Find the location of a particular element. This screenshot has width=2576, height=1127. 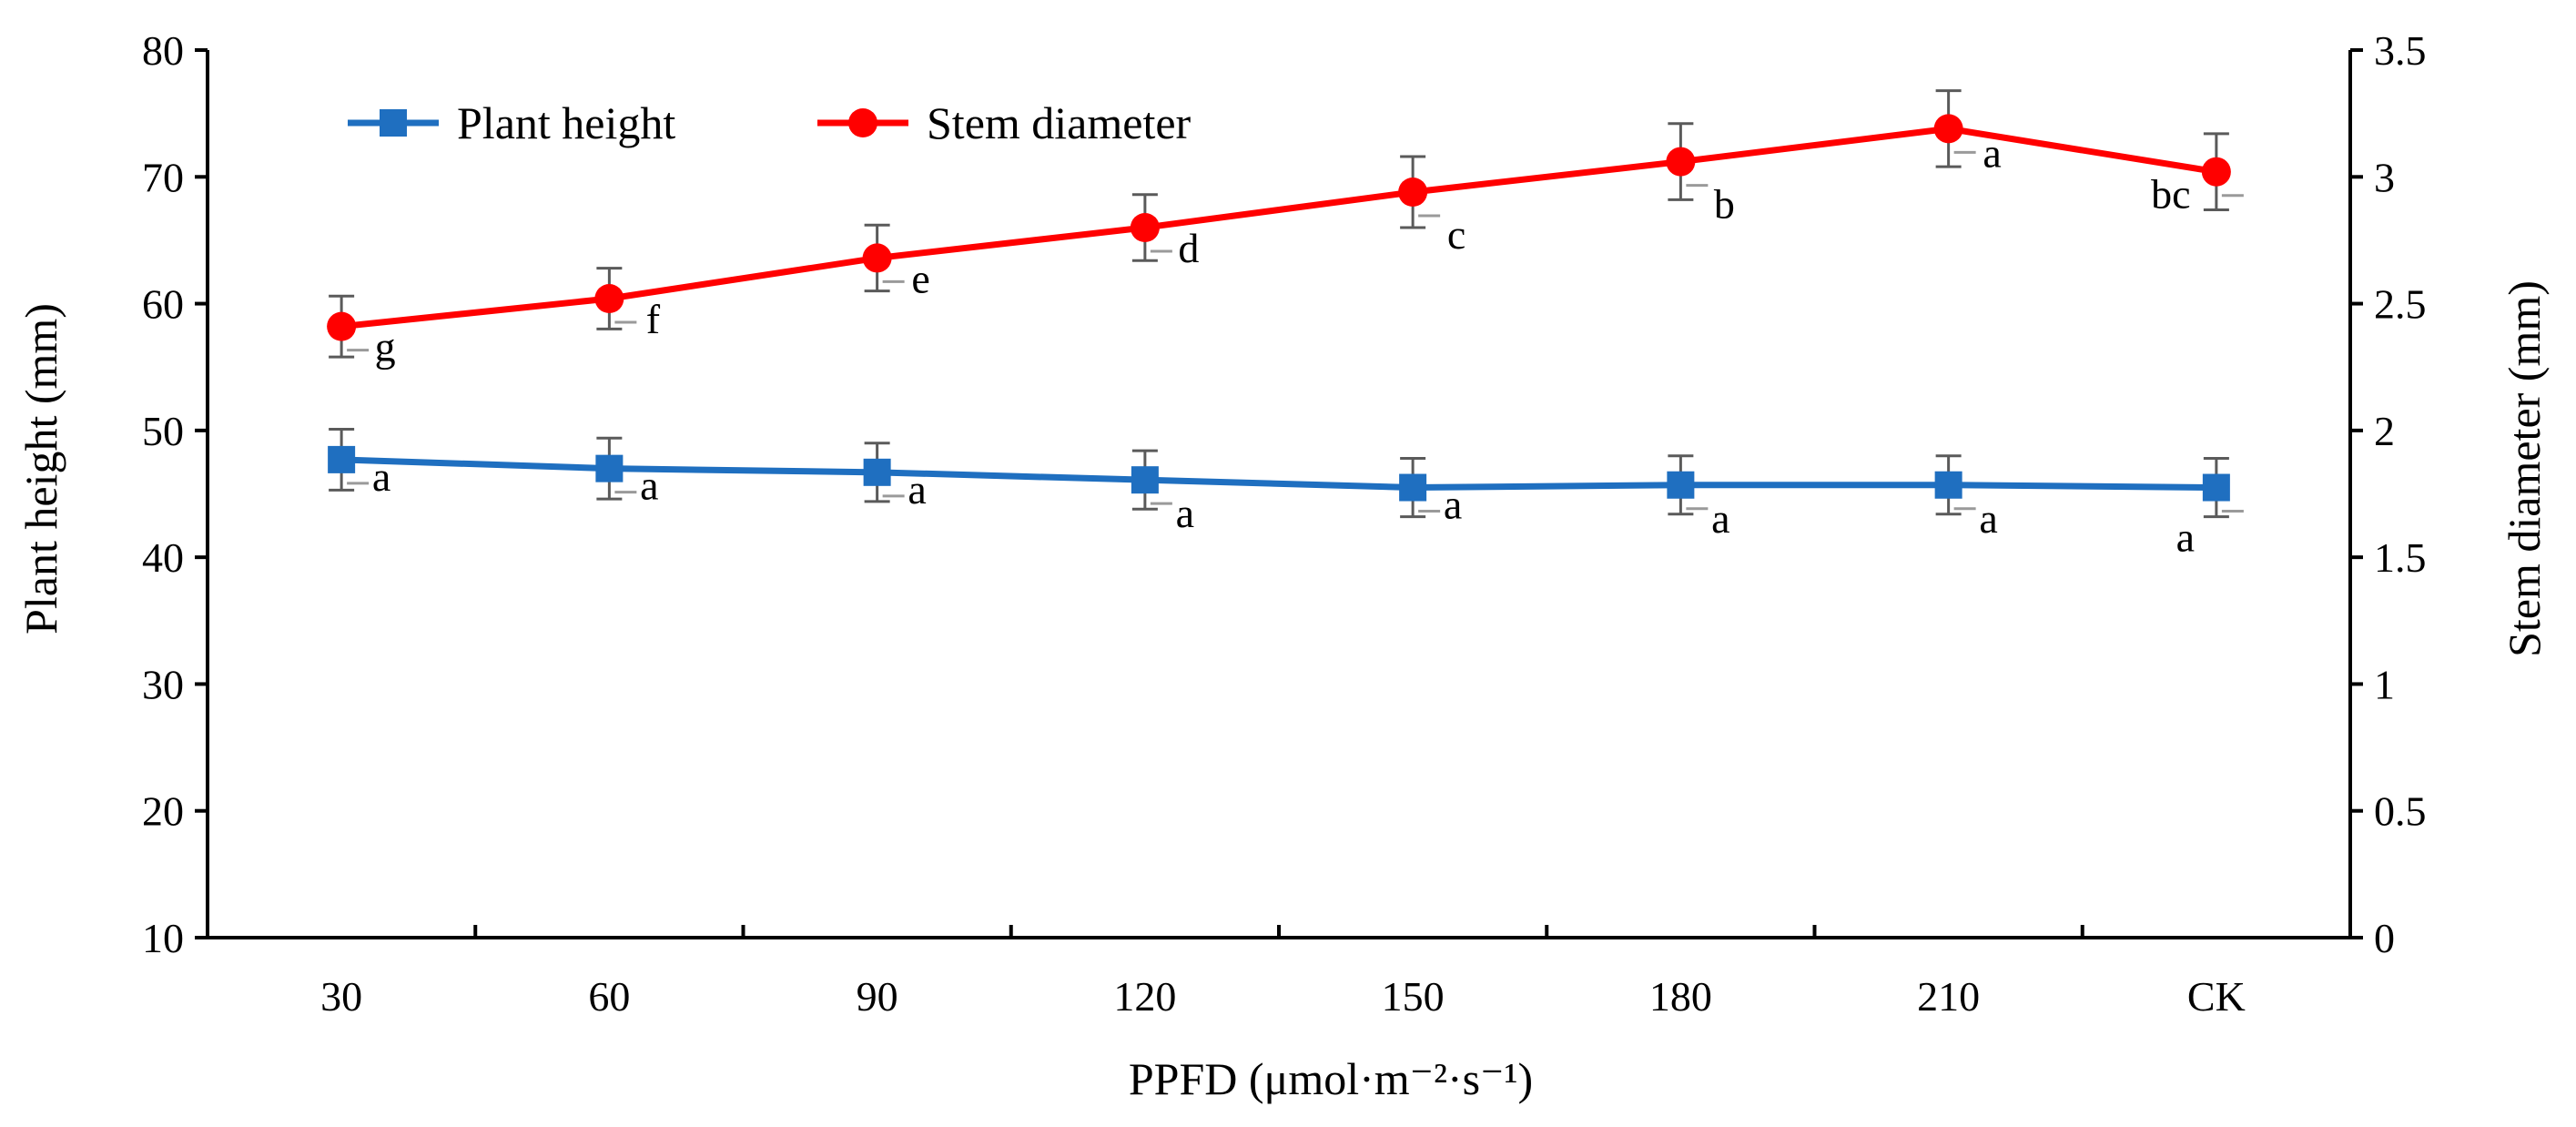

significance-letter: f is located at coordinates (653, 319).